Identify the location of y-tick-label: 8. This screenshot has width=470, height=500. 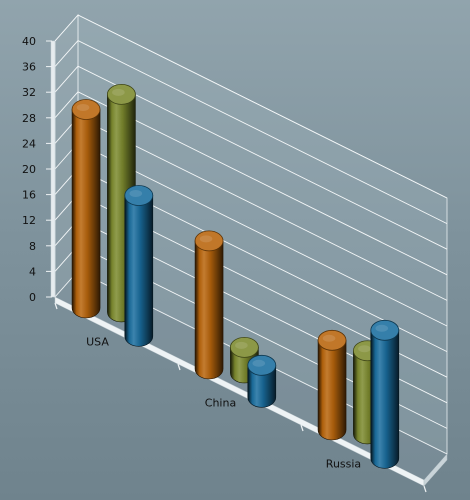
(32, 246).